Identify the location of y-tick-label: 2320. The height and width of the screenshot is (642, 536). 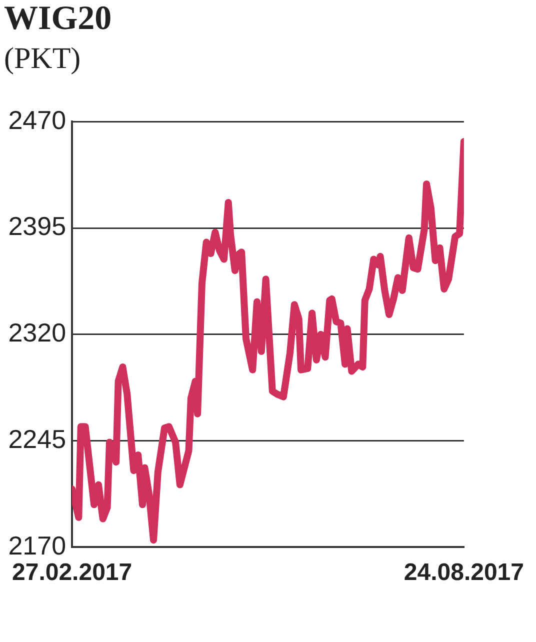
(37, 333).